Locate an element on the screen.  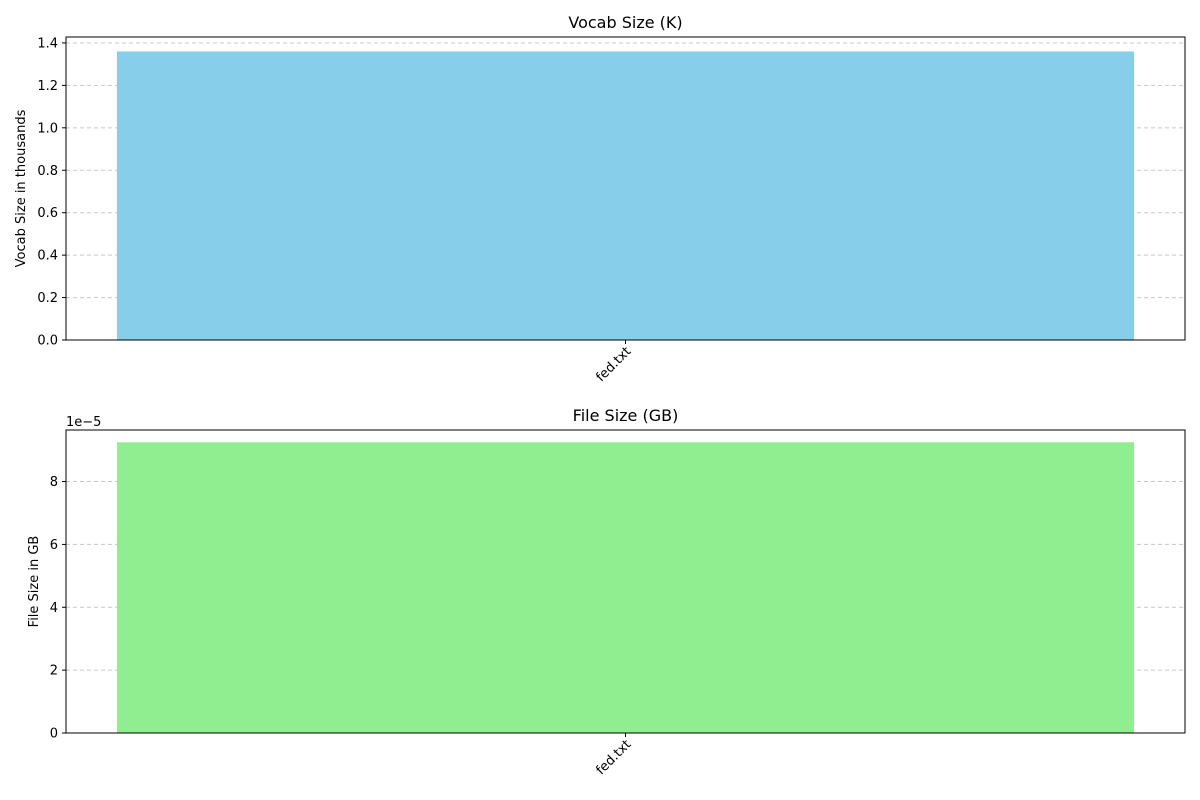
y-tick-label: 6 is located at coordinates (54, 545).